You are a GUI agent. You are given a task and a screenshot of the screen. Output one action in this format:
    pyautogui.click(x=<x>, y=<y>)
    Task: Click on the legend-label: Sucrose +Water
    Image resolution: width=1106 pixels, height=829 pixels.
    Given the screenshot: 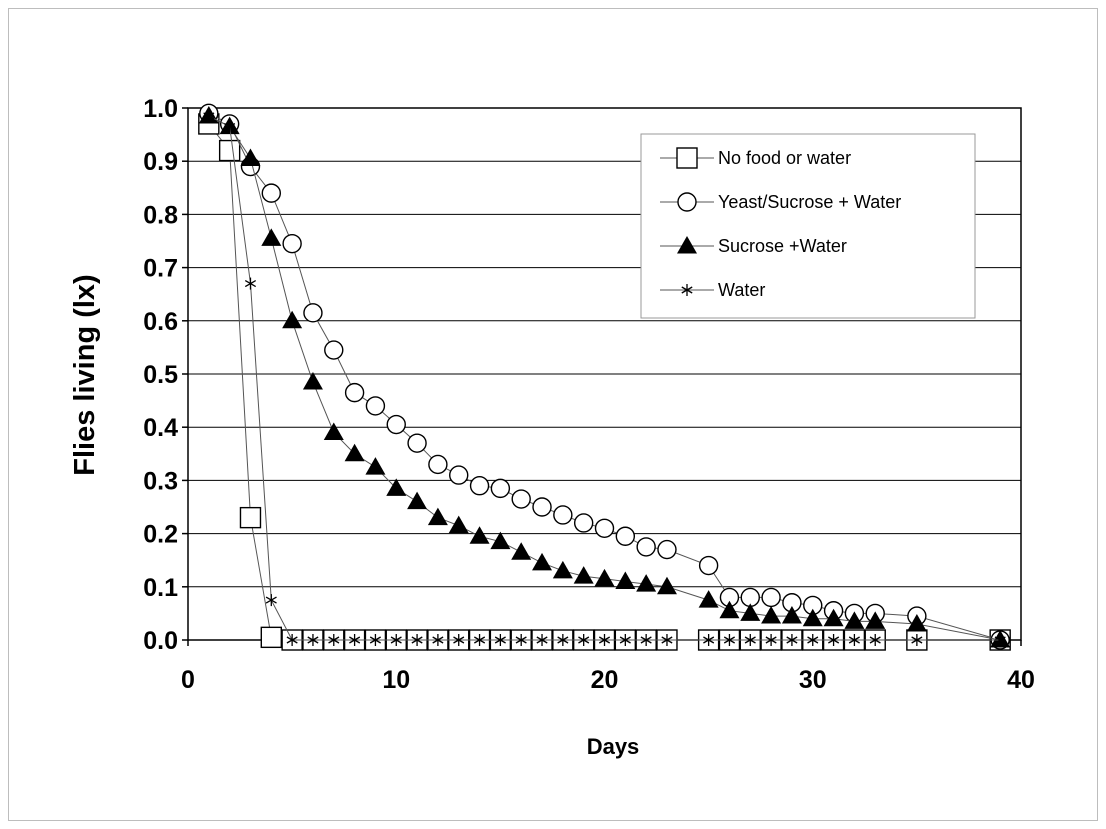 What is the action you would take?
    pyautogui.click(x=782, y=246)
    